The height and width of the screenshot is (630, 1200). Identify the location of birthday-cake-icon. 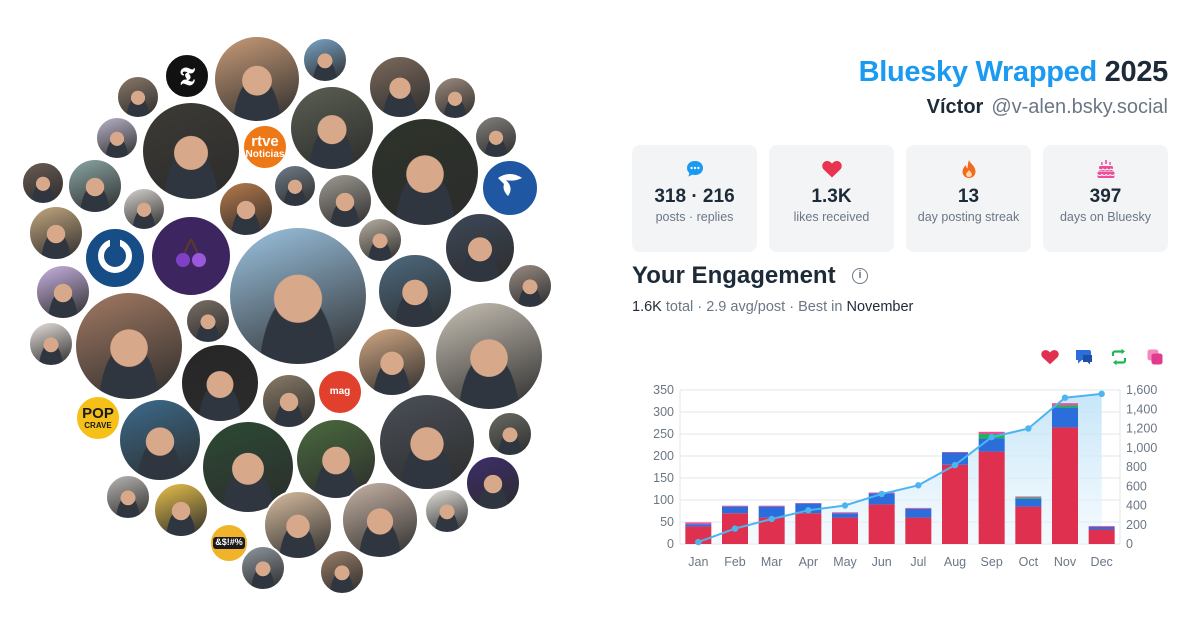
(1105, 169).